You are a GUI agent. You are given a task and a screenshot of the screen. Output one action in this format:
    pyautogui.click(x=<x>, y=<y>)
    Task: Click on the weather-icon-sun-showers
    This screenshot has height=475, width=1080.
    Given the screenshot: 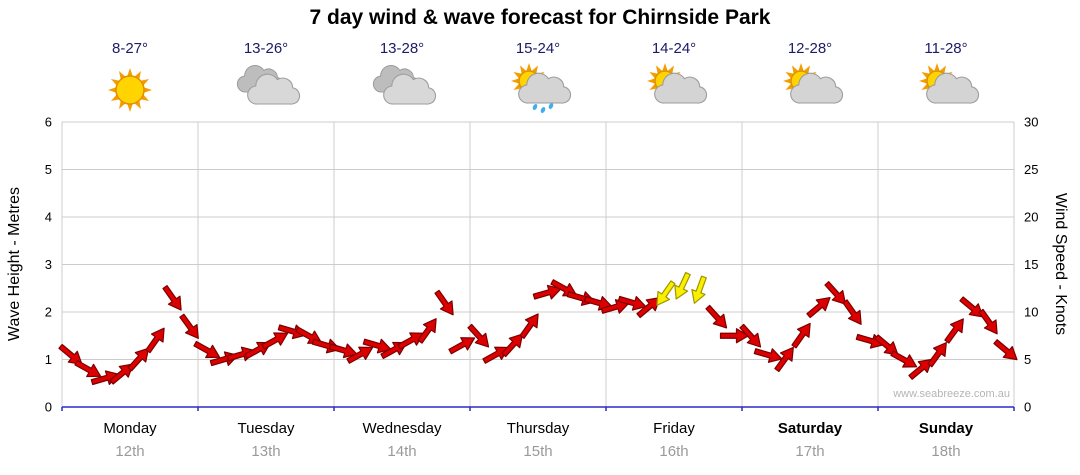 What is the action you would take?
    pyautogui.click(x=541, y=88)
    